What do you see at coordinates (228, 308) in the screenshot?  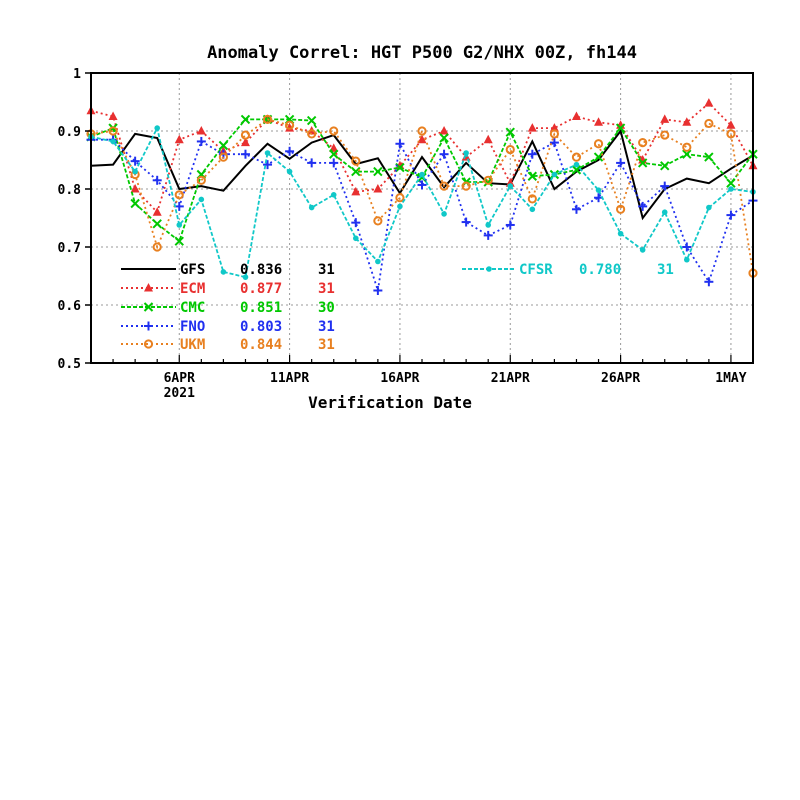 I see `legend-item-cmc: CMC 0.851 30` at bounding box center [228, 308].